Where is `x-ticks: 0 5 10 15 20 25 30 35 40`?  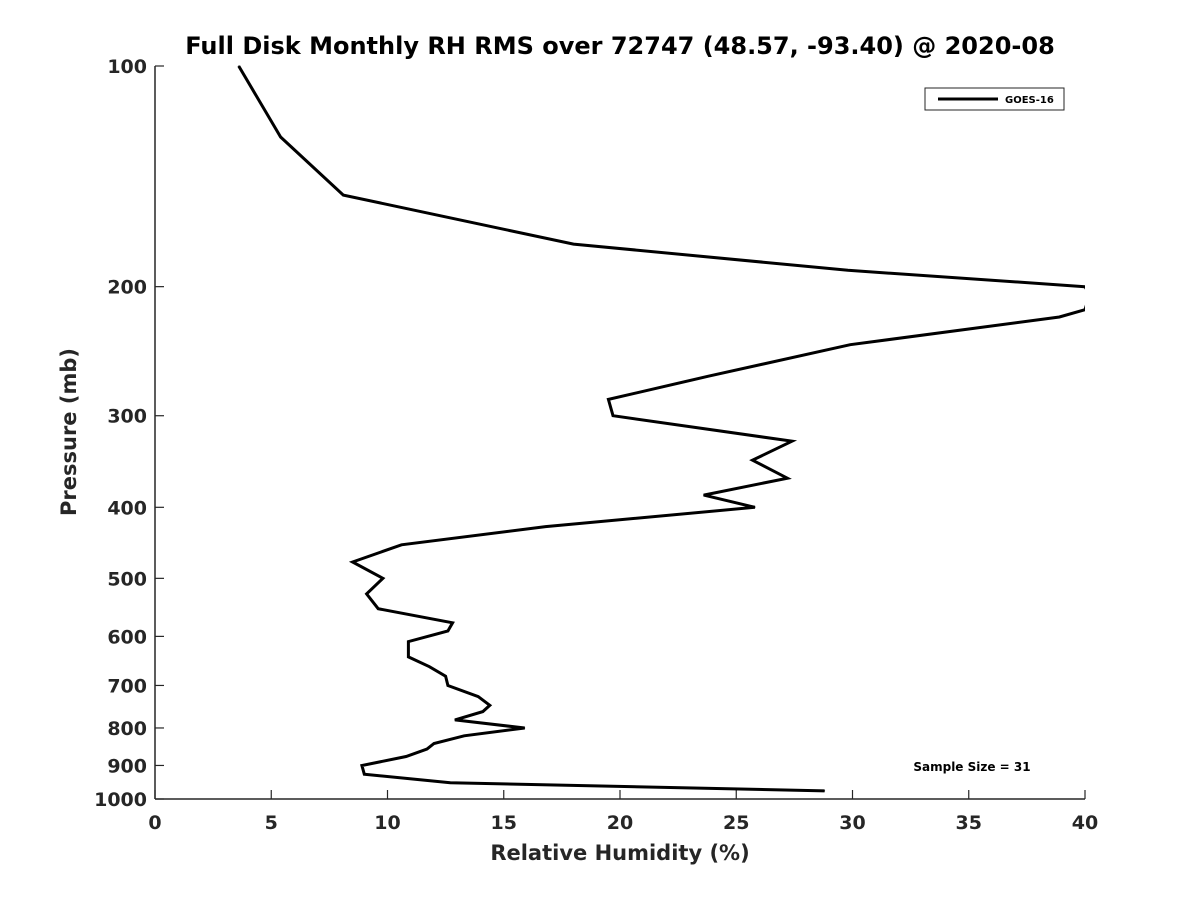 x-ticks: 0 5 10 15 20 25 30 35 40 is located at coordinates (623, 812).